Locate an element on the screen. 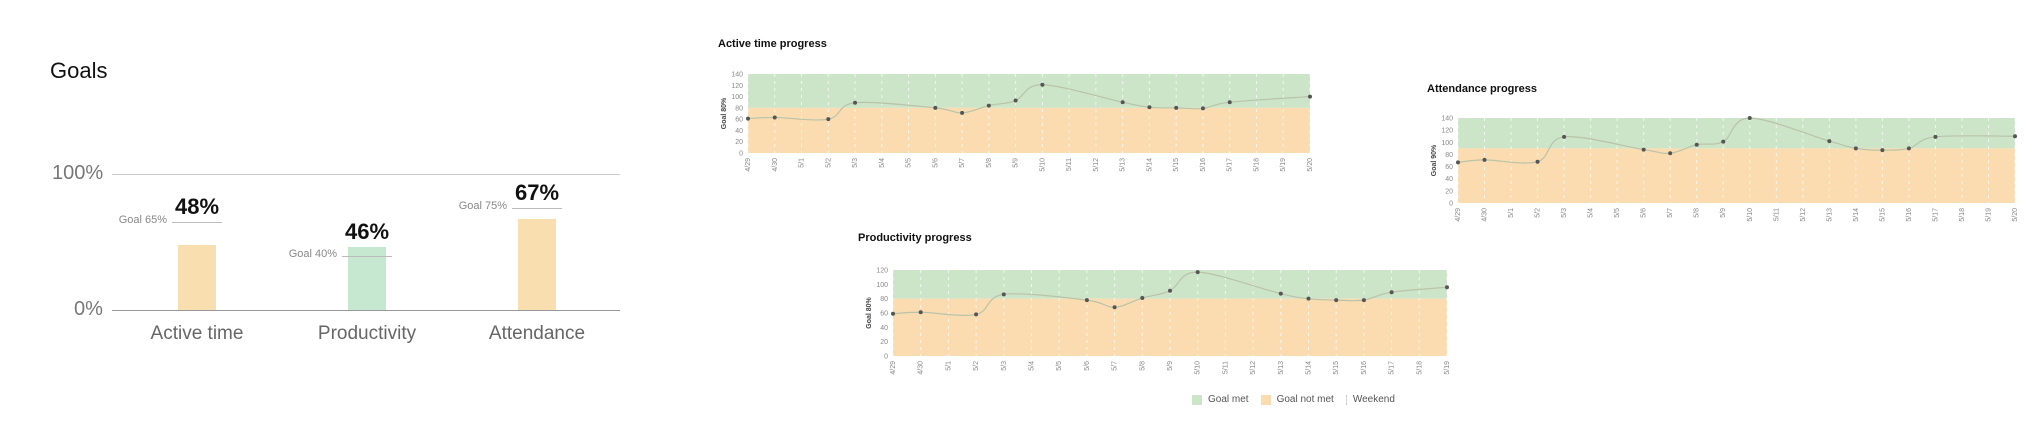 This screenshot has width=2040, height=427. attendance-title: Attendance progress is located at coordinates (1482, 89).